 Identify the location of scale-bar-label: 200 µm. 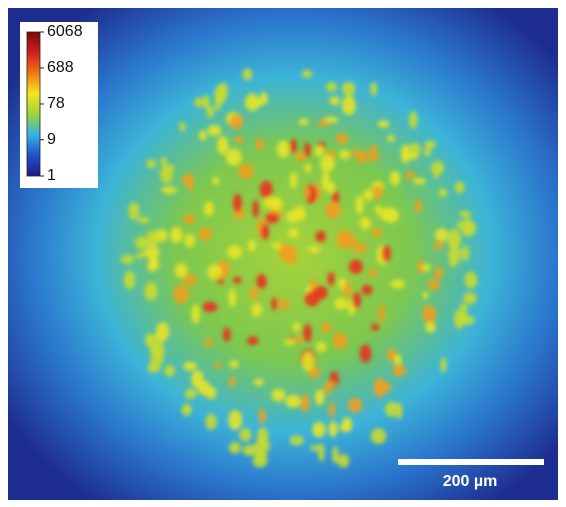
(470, 481).